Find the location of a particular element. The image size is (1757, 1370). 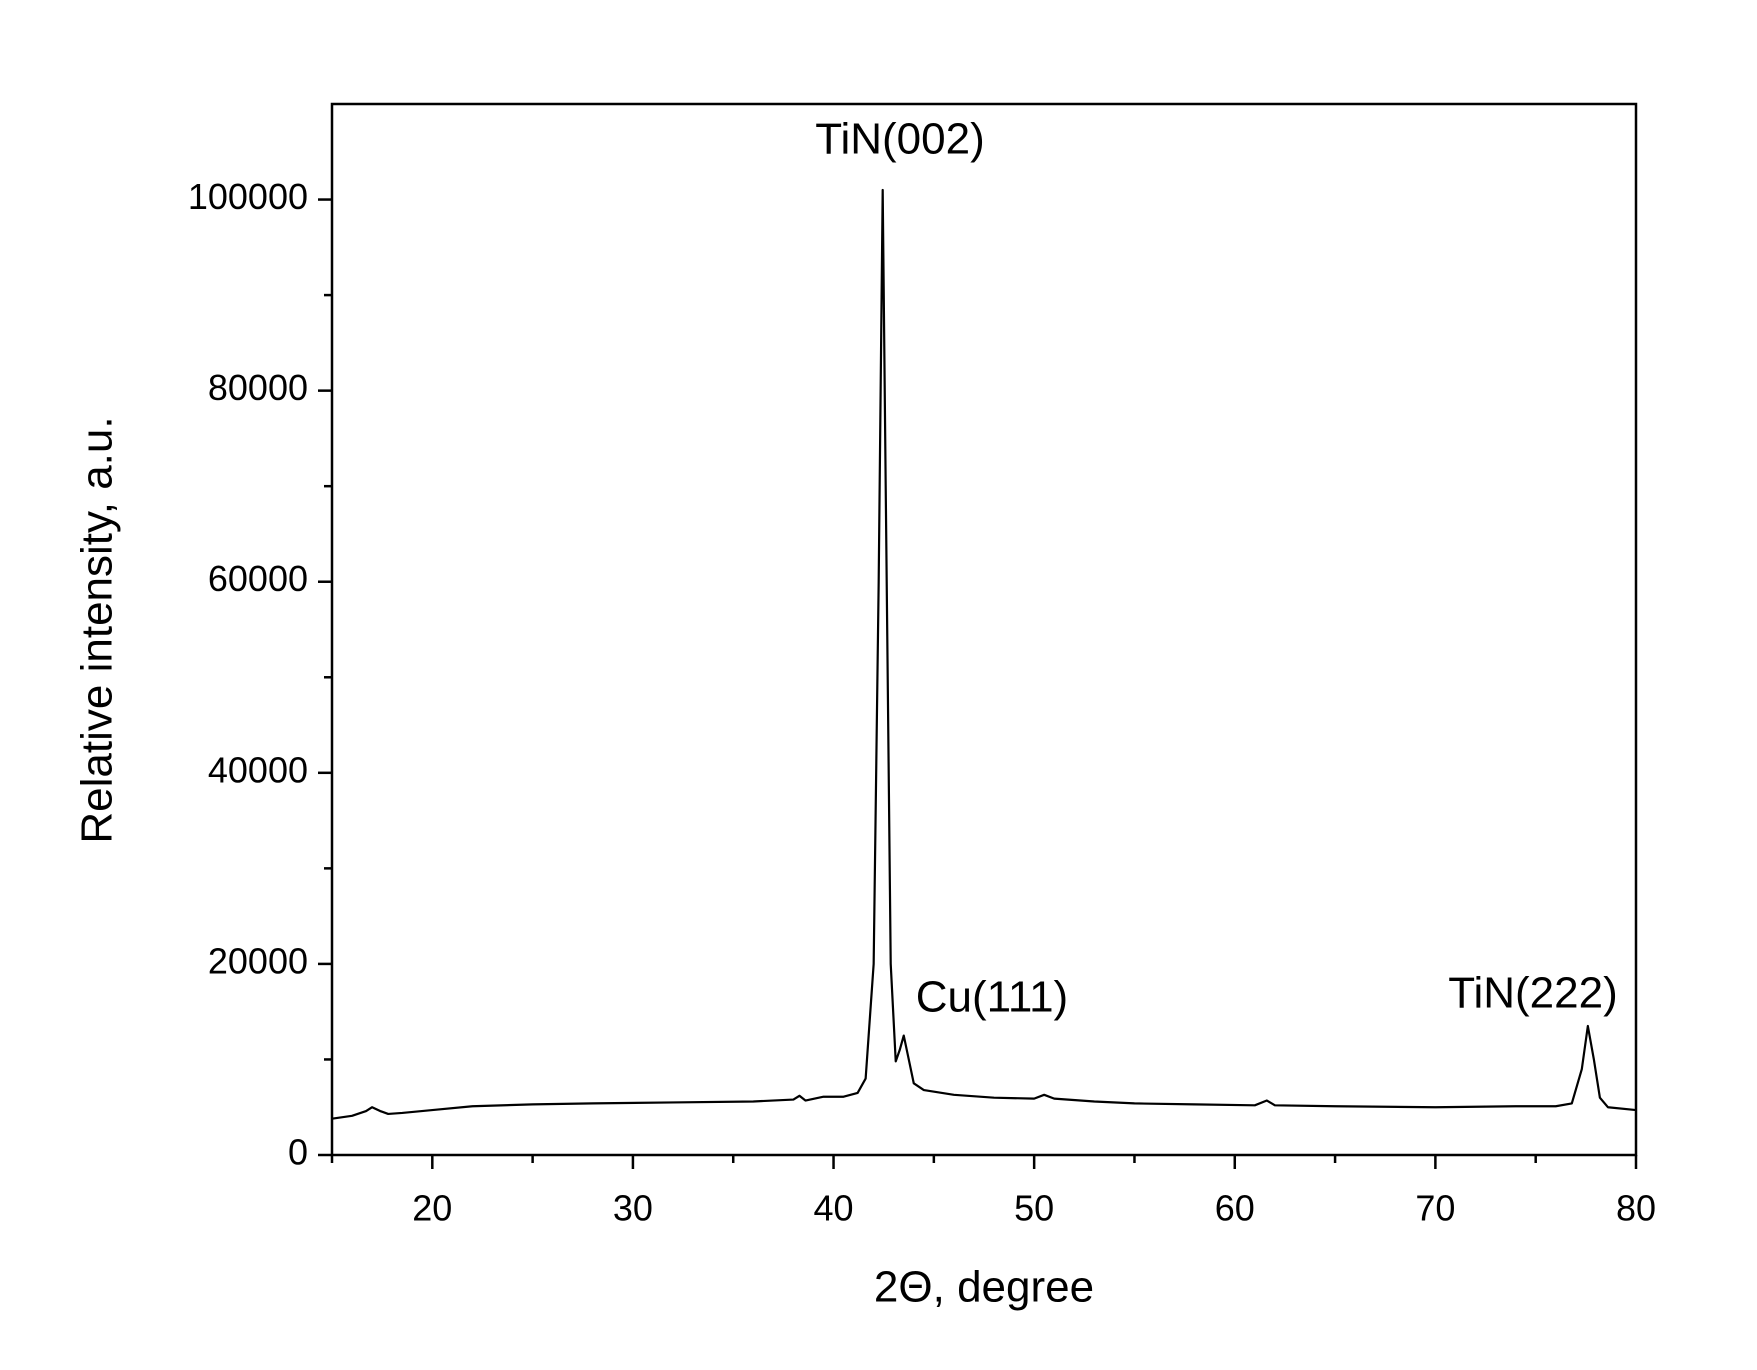

y-tick-label: 100000 is located at coordinates (248, 196).